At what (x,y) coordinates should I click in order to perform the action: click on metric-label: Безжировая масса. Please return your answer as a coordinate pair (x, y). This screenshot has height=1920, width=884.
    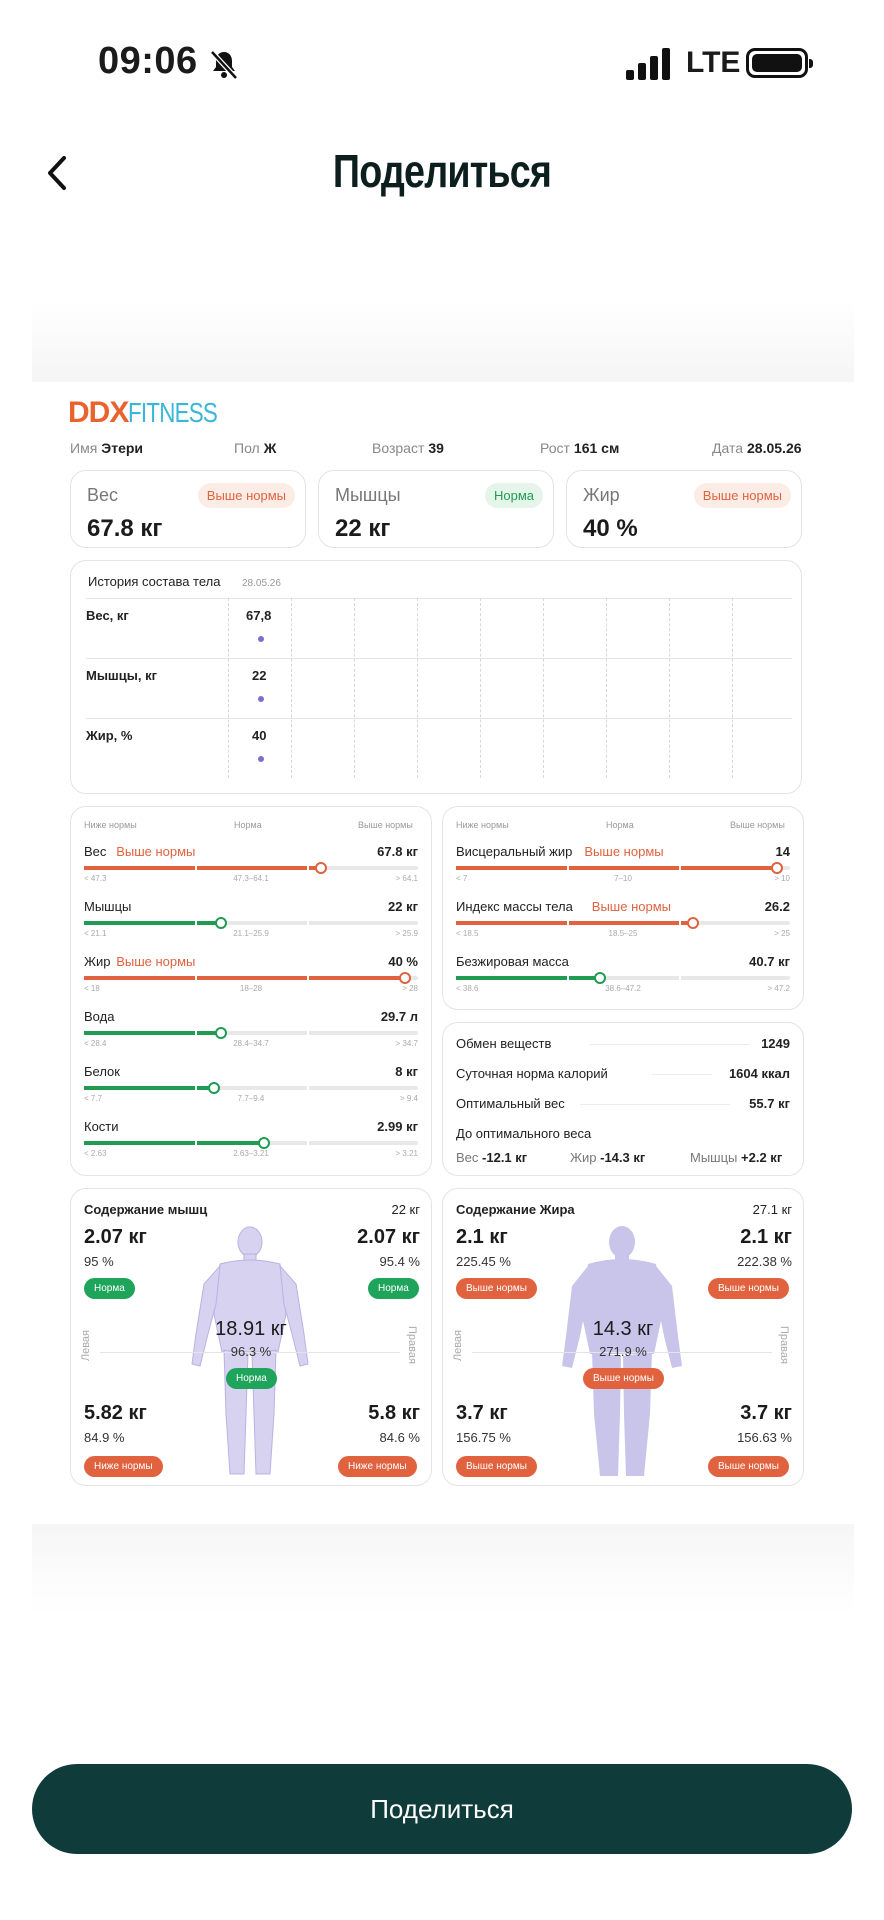
    Looking at the image, I should click on (512, 961).